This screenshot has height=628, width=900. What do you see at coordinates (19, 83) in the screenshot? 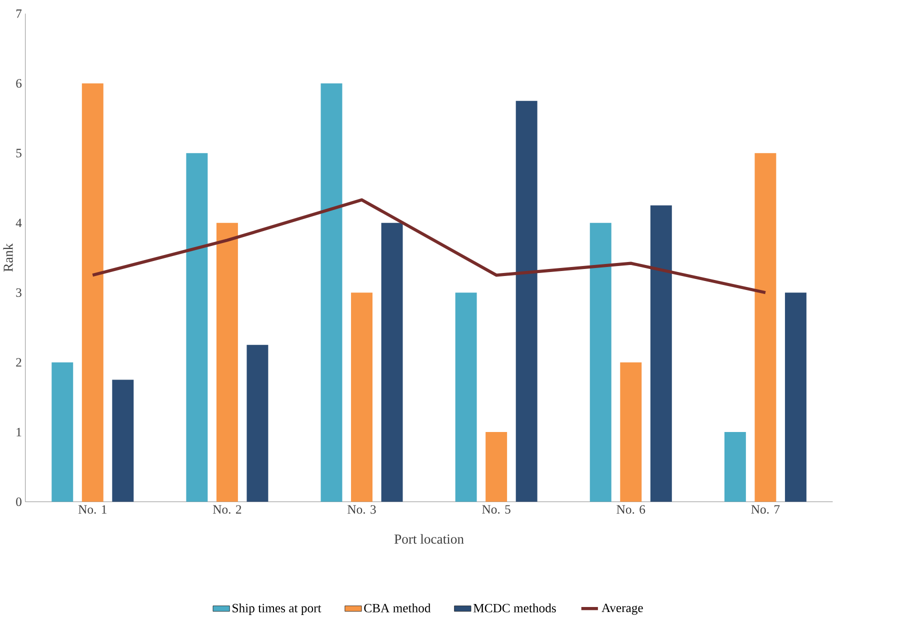
I see `y-tick-label: 6` at bounding box center [19, 83].